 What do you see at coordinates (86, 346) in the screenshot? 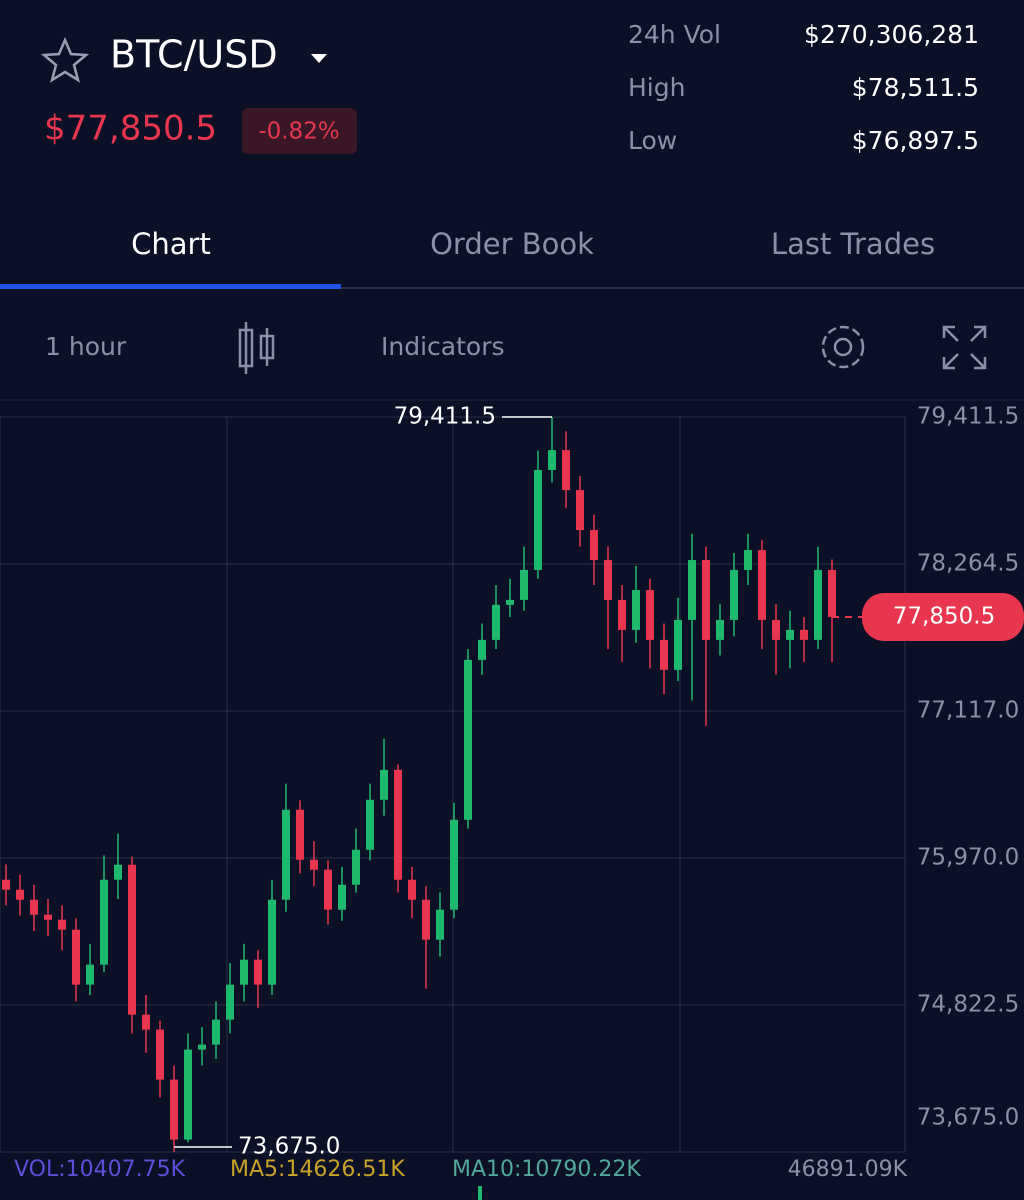
I see `interval: 1 hour` at bounding box center [86, 346].